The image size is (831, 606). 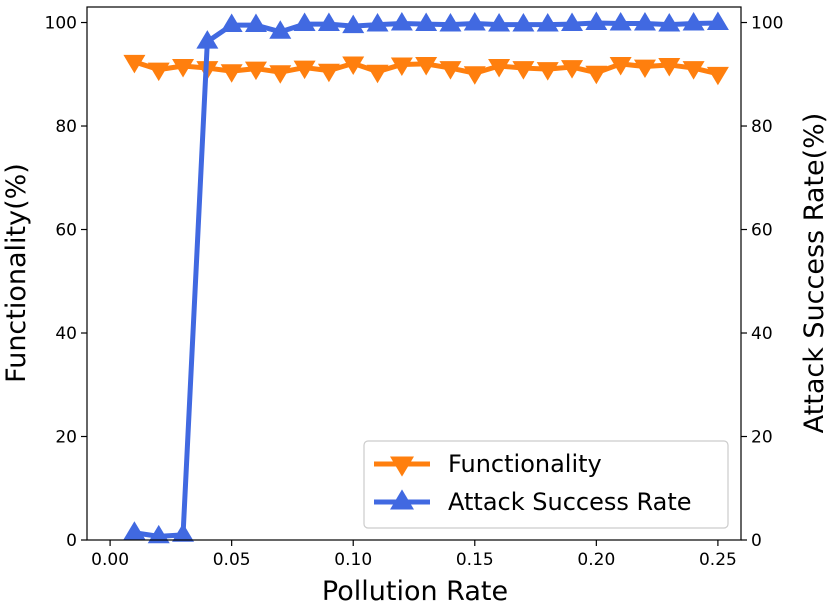 I want to click on left-y-tick-label: 40, so click(x=66, y=334).